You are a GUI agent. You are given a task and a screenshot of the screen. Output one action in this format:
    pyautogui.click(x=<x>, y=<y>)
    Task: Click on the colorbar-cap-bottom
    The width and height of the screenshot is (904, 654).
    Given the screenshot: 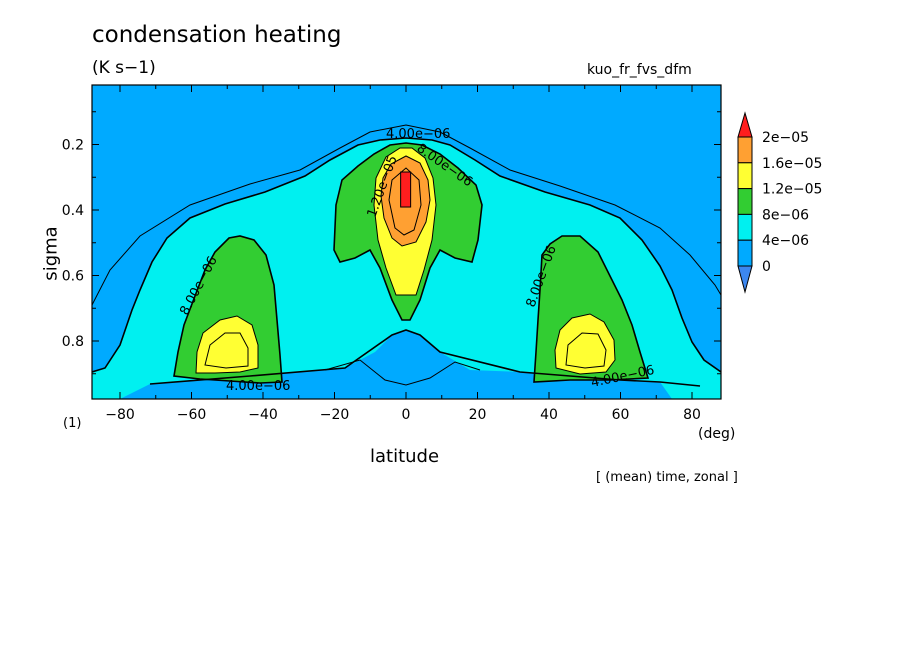 What is the action you would take?
    pyautogui.click(x=745, y=279)
    